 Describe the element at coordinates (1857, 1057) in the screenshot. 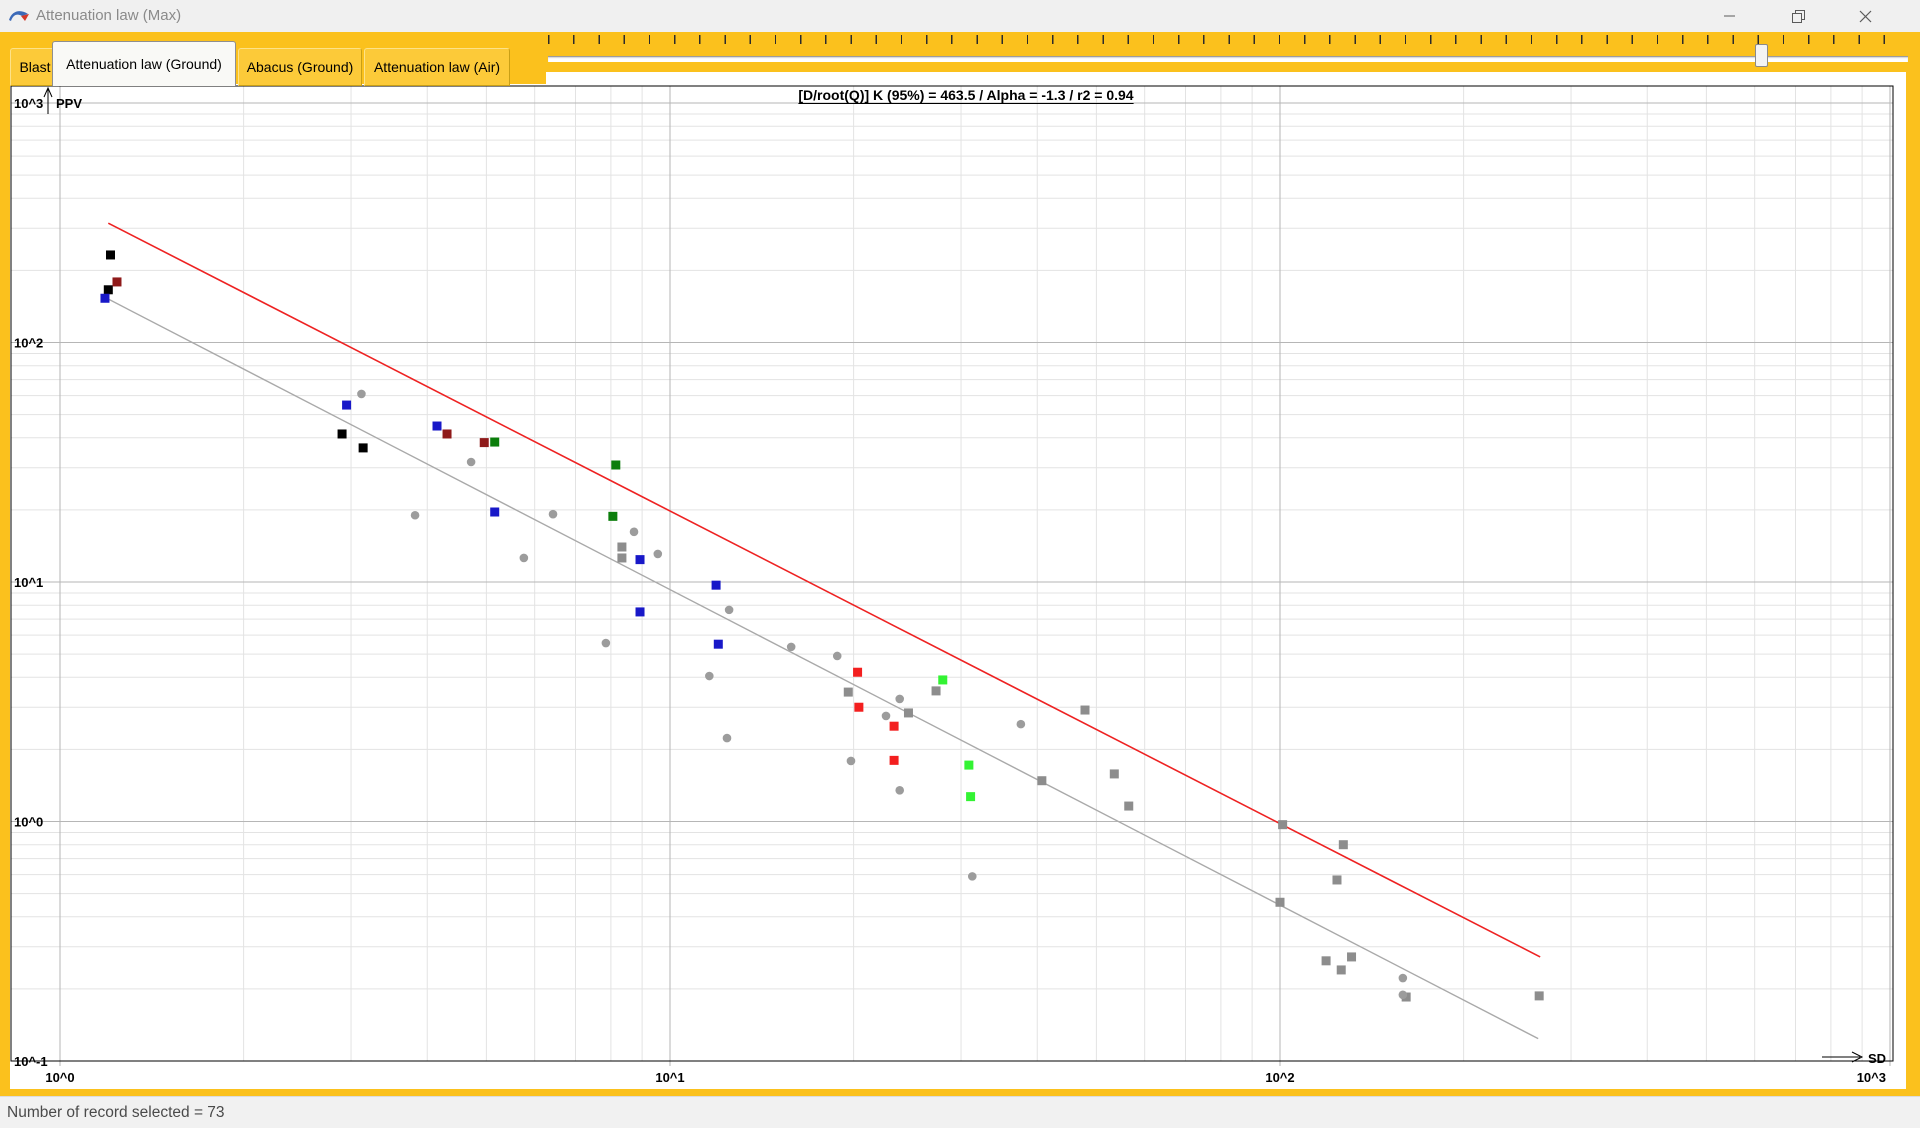

I see `x-axis-arrowhead` at that location.